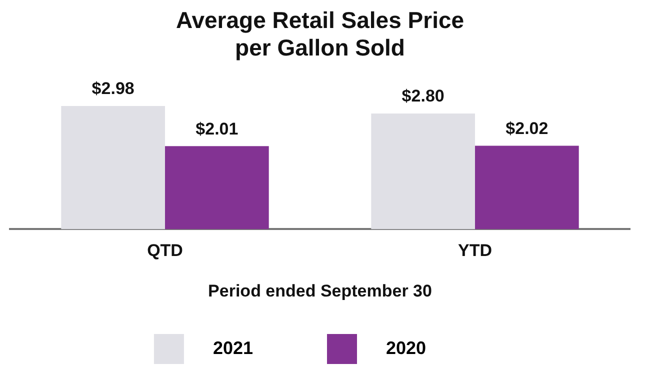  I want to click on data-label: $2.80, so click(423, 96).